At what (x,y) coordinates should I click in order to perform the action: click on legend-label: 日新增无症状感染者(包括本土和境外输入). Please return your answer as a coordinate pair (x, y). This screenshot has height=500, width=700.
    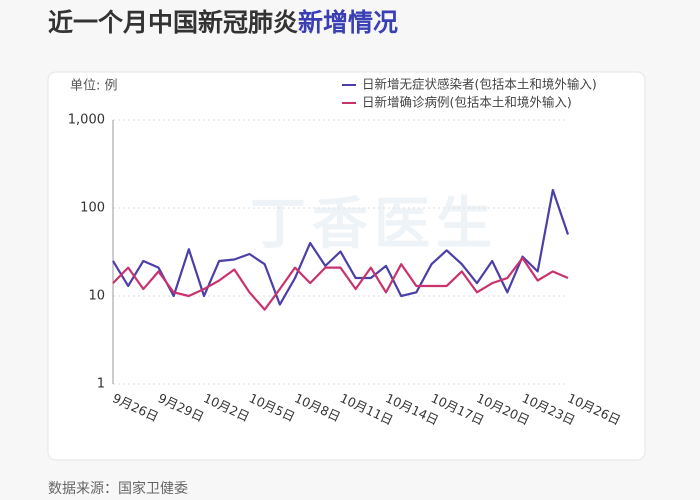
    Looking at the image, I should click on (479, 84).